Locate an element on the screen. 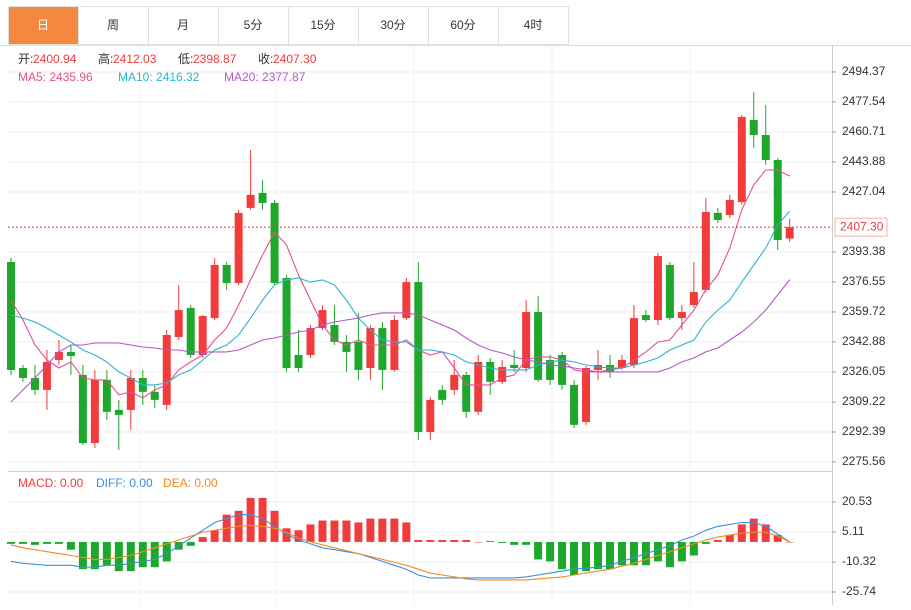 The width and height of the screenshot is (911, 610). y-tick-label: 2292.39 is located at coordinates (864, 431).